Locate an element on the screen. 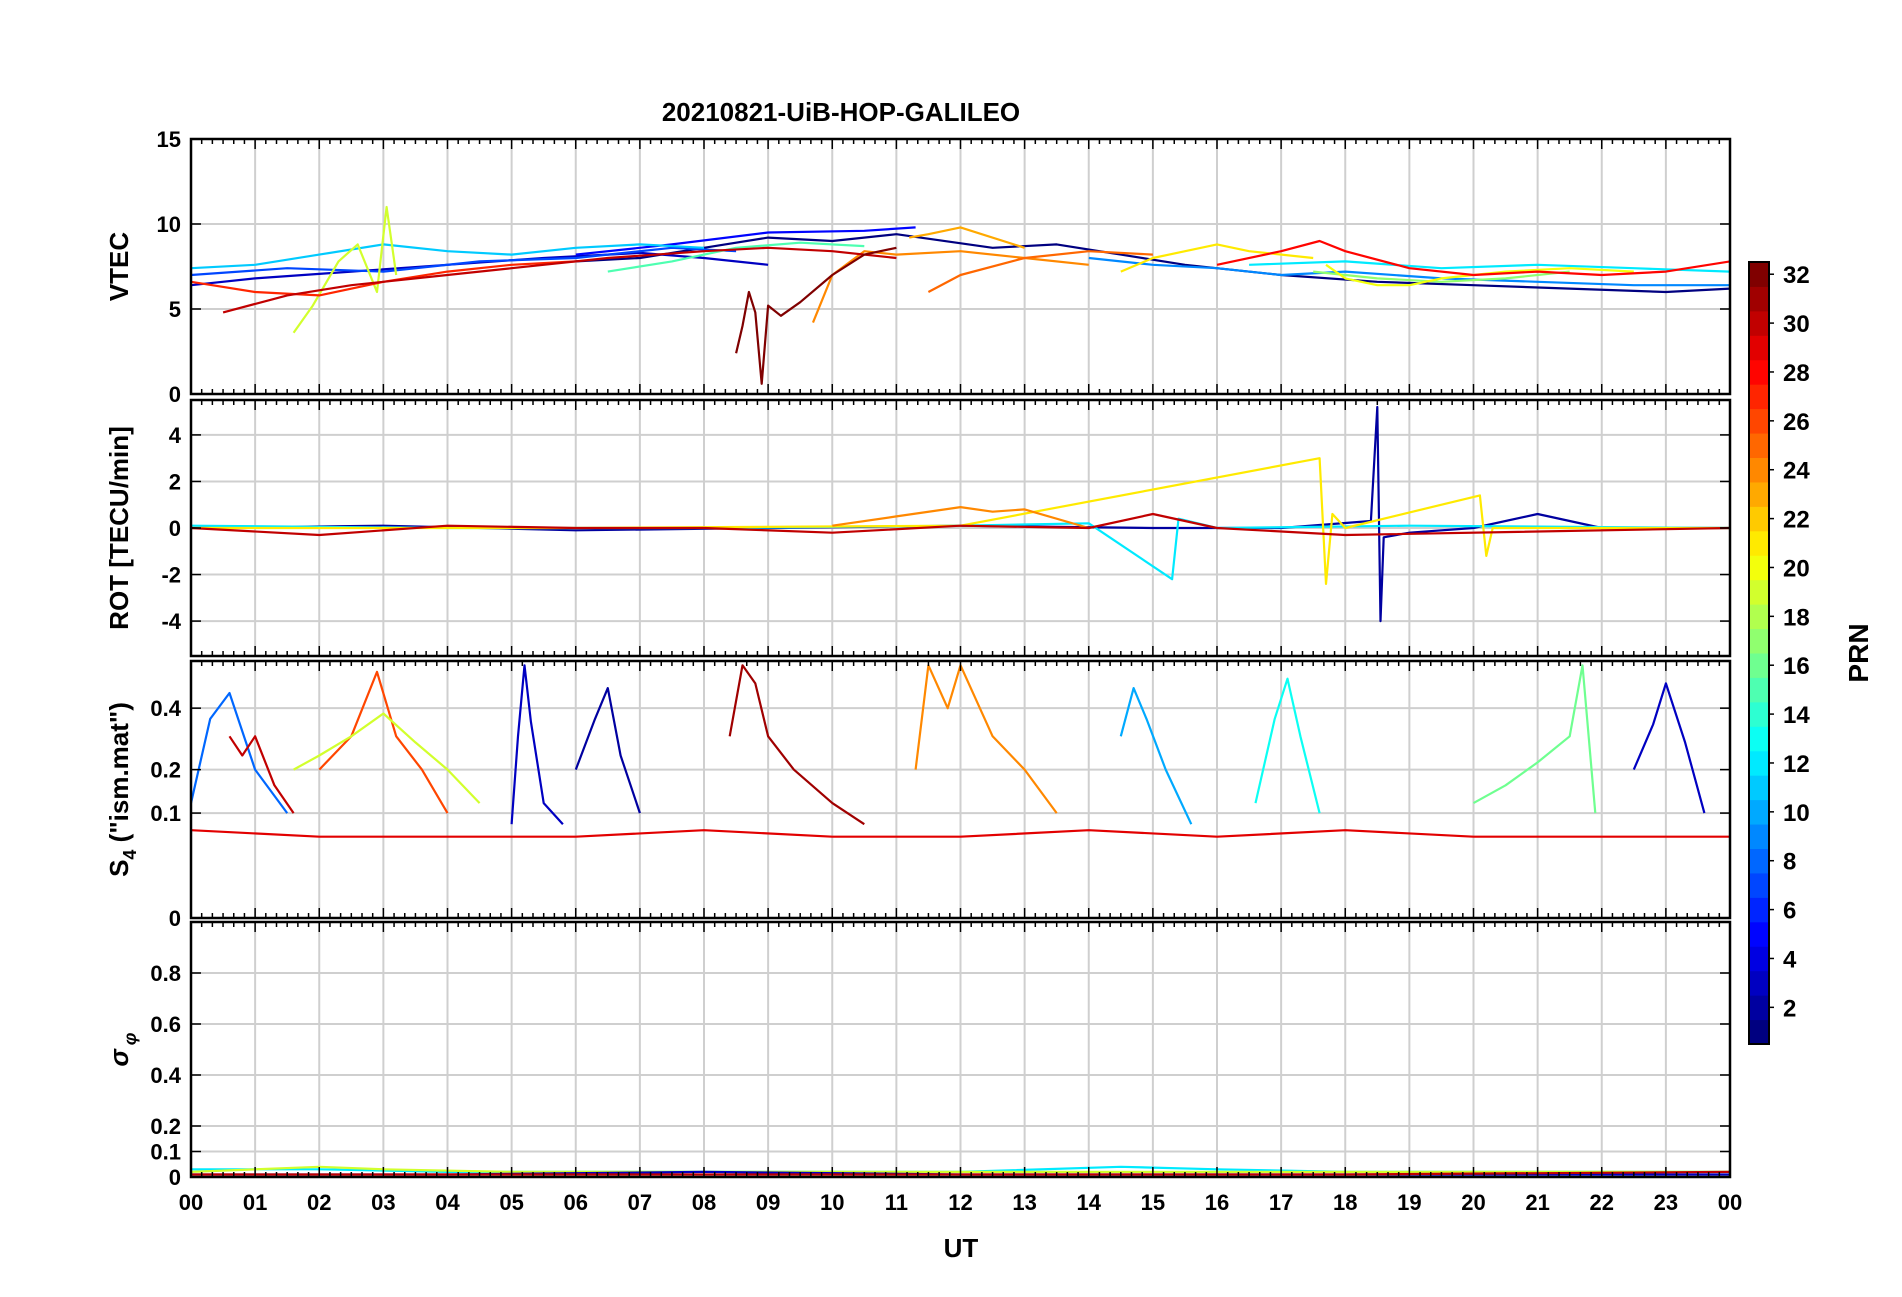 The image size is (1902, 1297). colorbar-tick-label: 10 is located at coordinates (1796, 813).